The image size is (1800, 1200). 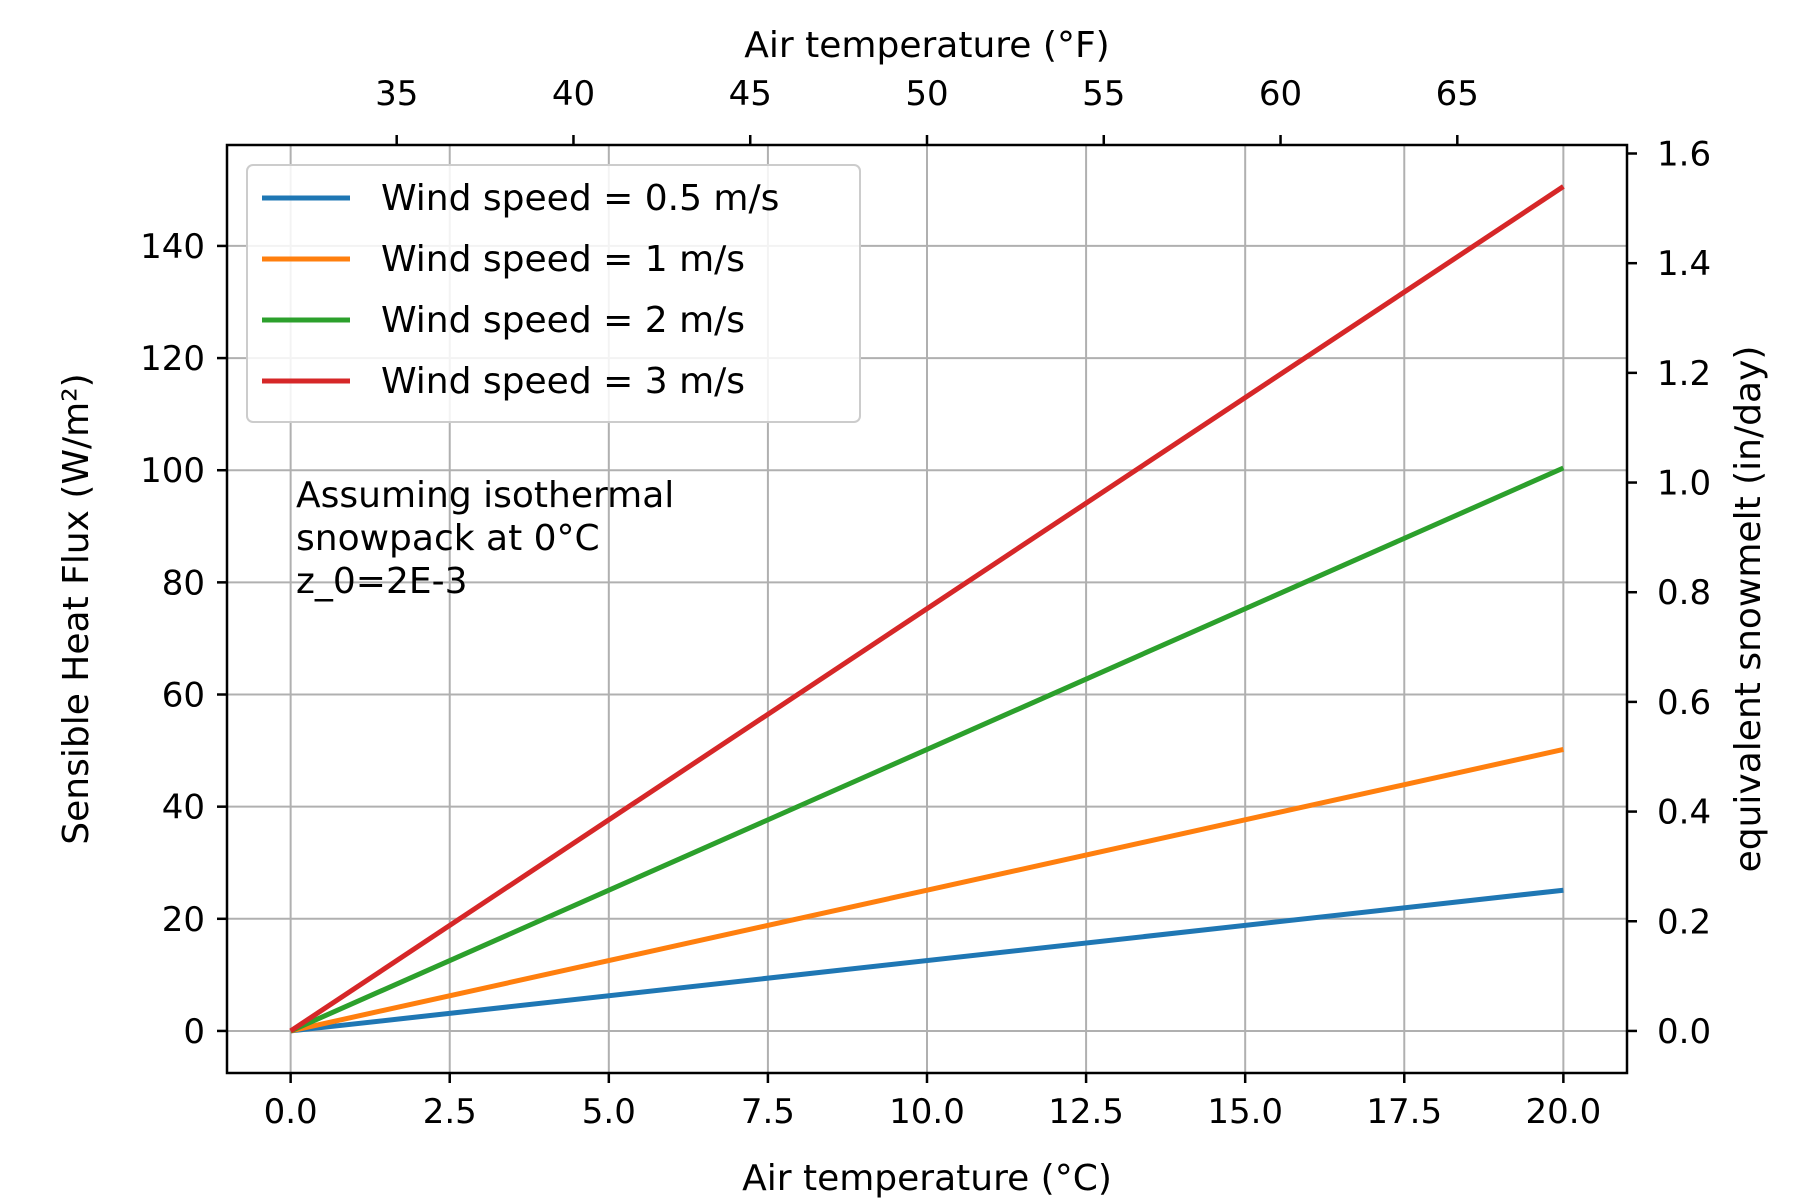 I want to click on x-tick-label: 10.0, so click(x=927, y=1112).